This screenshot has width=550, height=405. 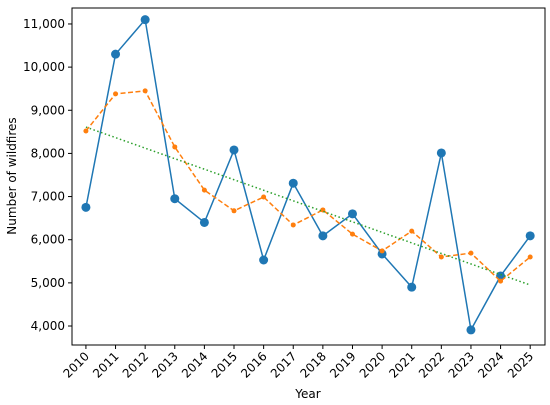 What do you see at coordinates (490, 364) in the screenshot?
I see `x-tick-label: 2024` at bounding box center [490, 364].